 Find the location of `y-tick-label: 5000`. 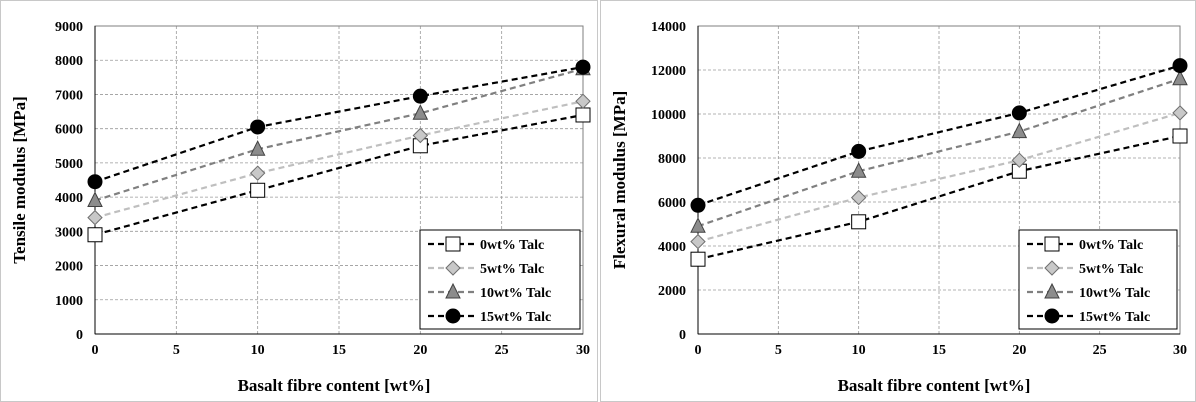

y-tick-label: 5000 is located at coordinates (69, 164).